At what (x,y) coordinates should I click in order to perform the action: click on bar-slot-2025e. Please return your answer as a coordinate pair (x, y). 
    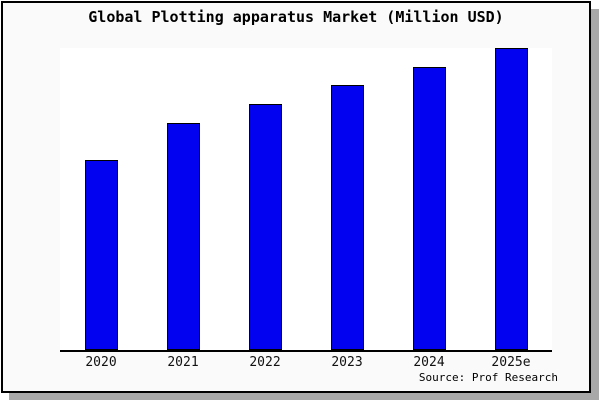
    Looking at the image, I should click on (511, 199).